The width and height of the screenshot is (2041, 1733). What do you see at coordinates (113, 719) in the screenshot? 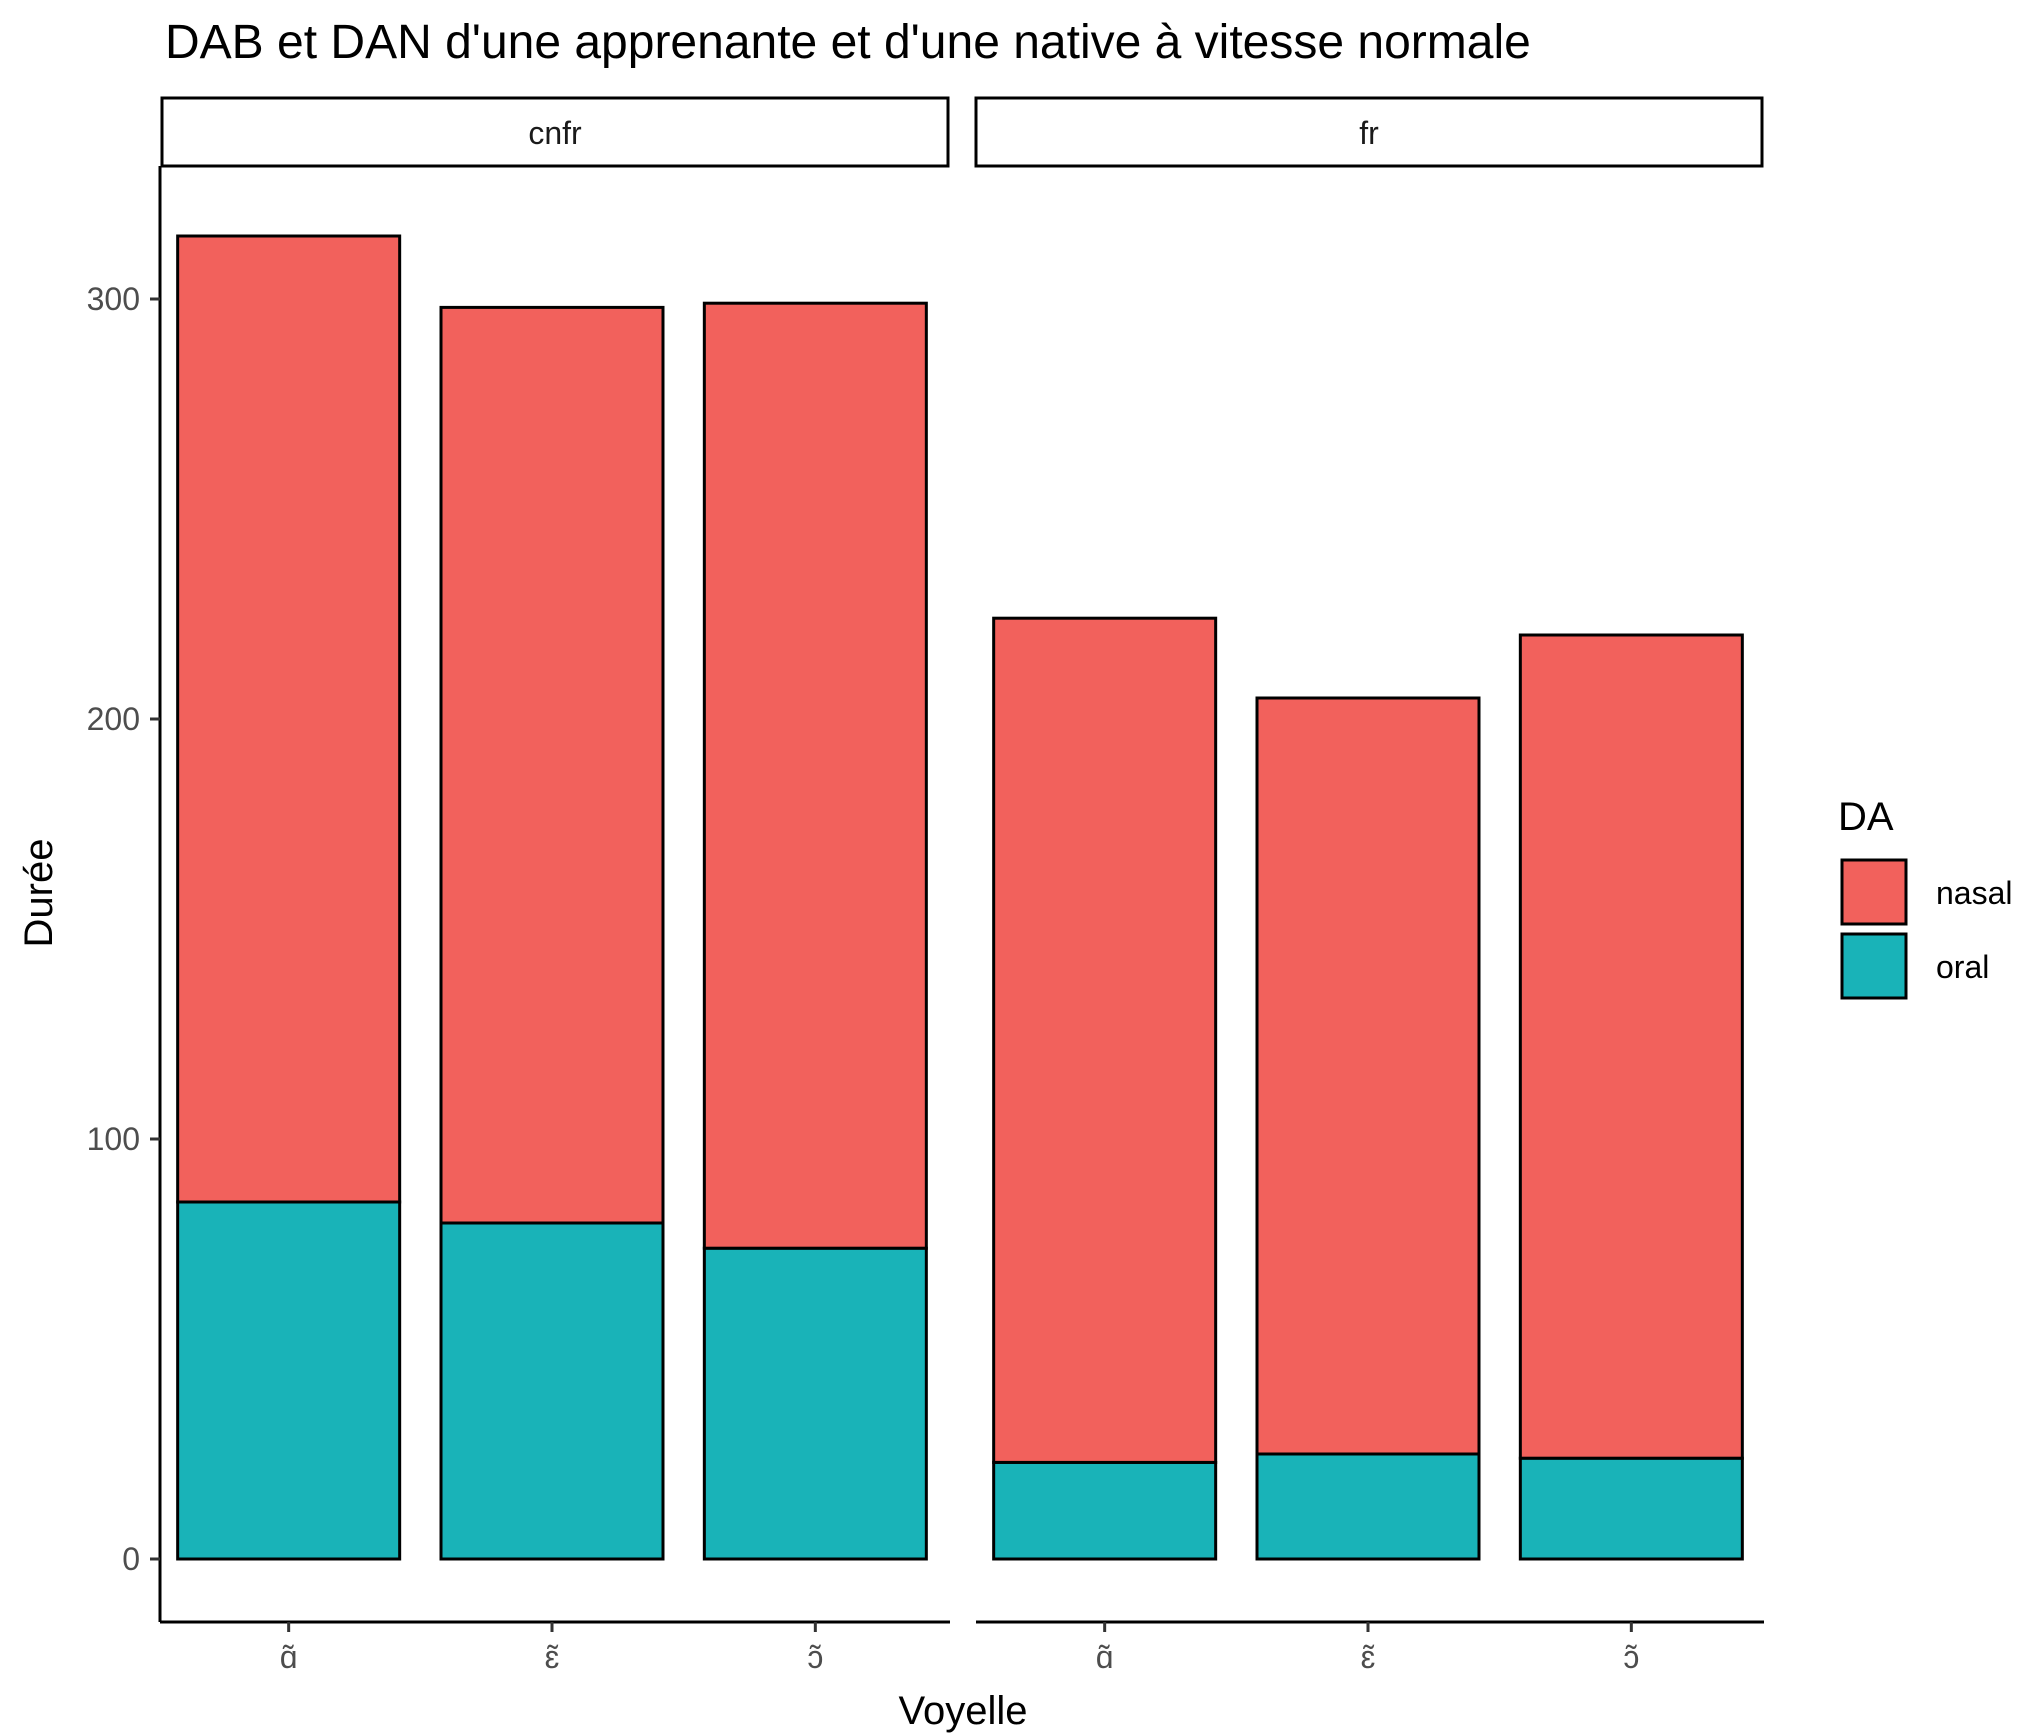
I see `y-tick-label: 200` at bounding box center [113, 719].